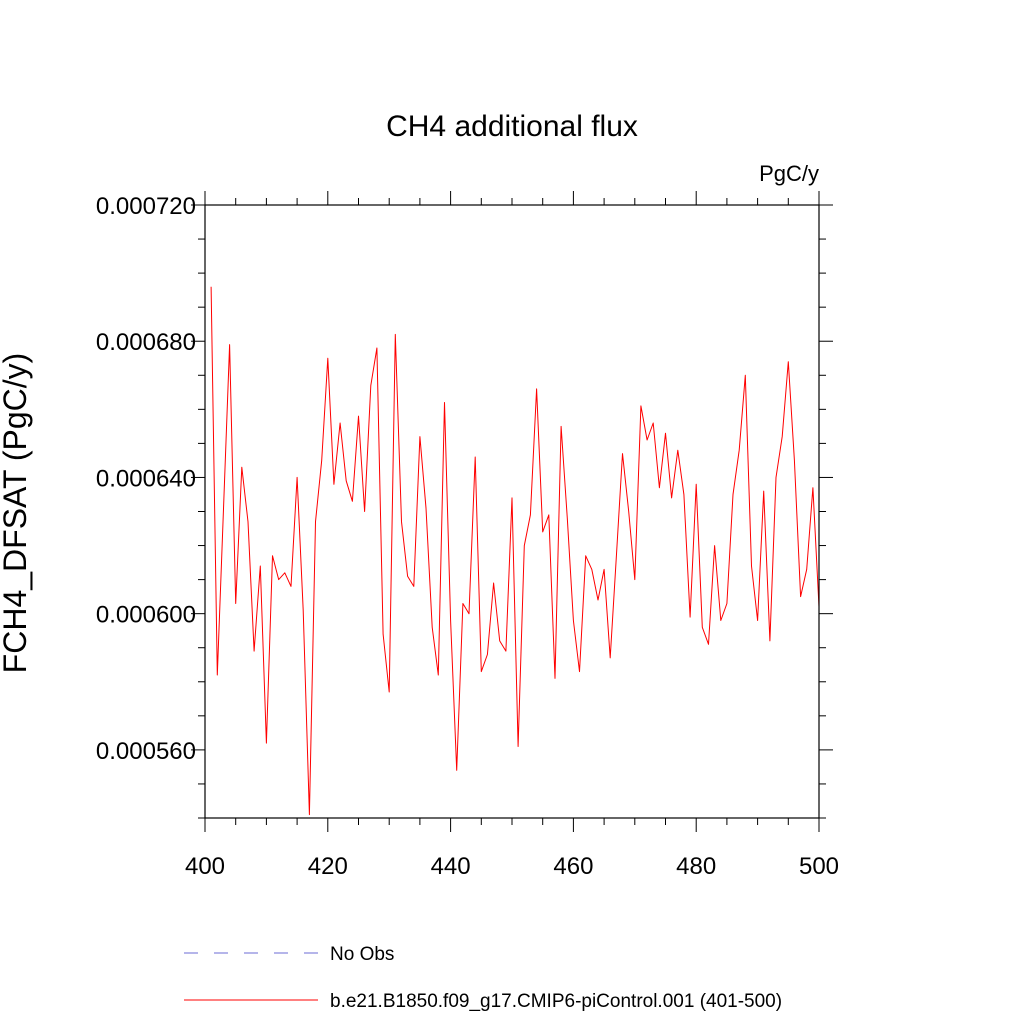  What do you see at coordinates (512, 126) in the screenshot?
I see `chart-title: CH4 additional flux` at bounding box center [512, 126].